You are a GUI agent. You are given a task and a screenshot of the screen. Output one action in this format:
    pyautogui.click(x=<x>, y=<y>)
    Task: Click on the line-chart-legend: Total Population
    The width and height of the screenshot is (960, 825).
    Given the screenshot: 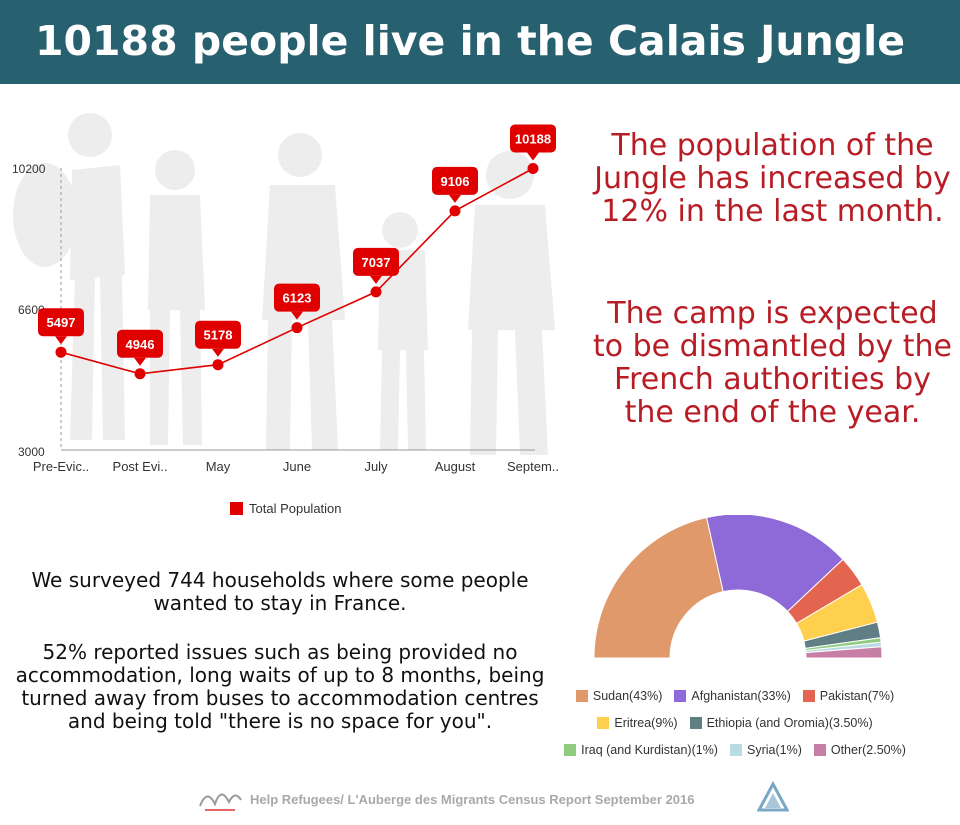 What is the action you would take?
    pyautogui.click(x=286, y=508)
    